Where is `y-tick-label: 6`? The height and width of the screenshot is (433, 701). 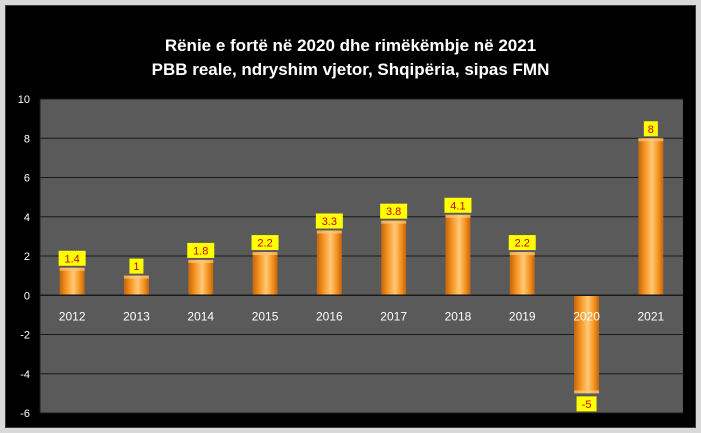 y-tick-label: 6 is located at coordinates (27, 179).